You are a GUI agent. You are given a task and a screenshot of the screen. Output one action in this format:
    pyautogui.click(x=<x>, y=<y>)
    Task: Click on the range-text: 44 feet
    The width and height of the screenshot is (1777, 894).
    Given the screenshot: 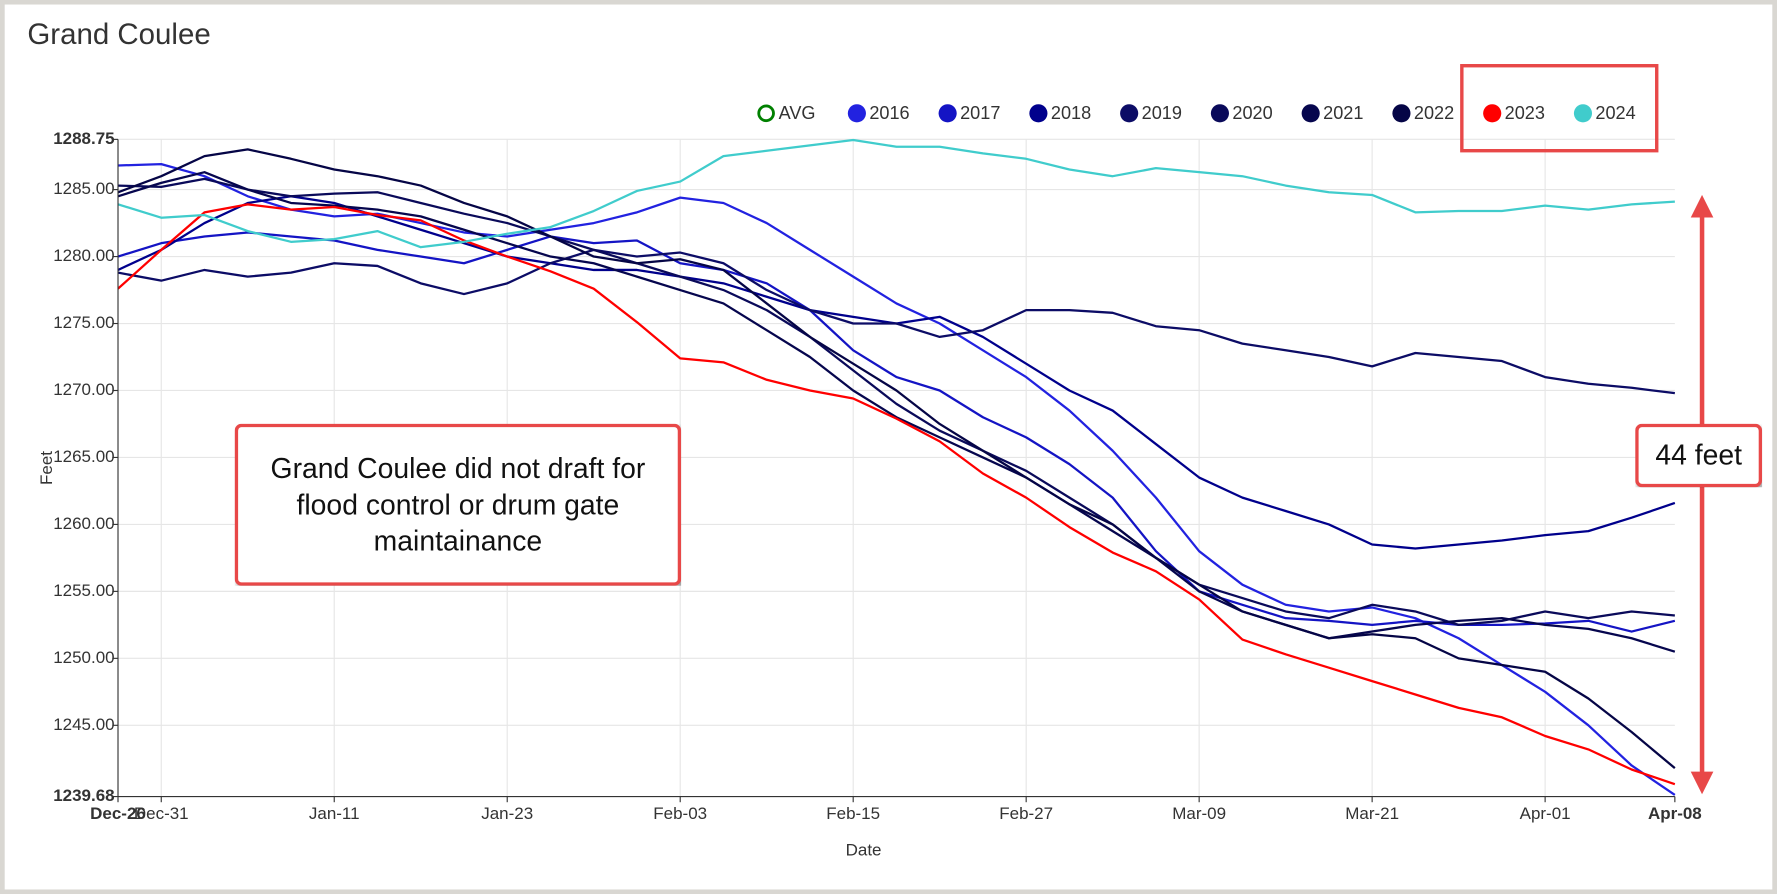 What is the action you would take?
    pyautogui.click(x=1699, y=455)
    